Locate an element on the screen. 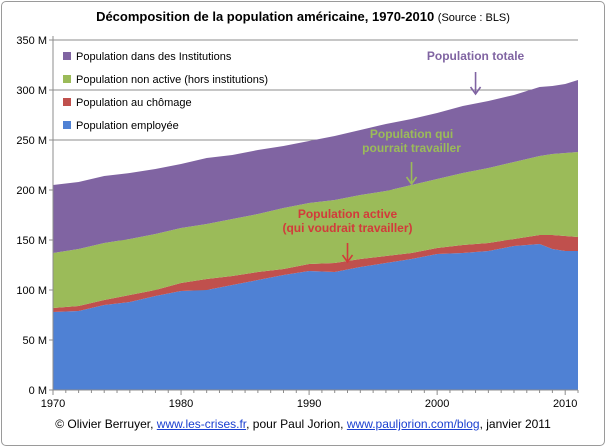  y-tick-label: 200 M is located at coordinates (31, 191).